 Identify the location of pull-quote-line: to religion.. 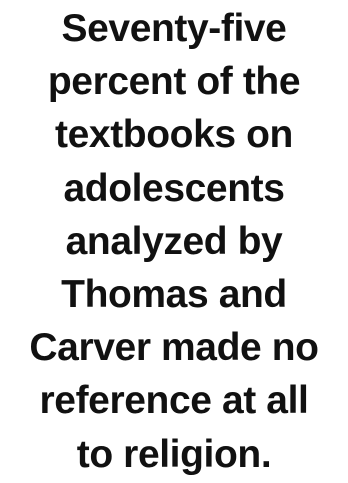
(174, 454).